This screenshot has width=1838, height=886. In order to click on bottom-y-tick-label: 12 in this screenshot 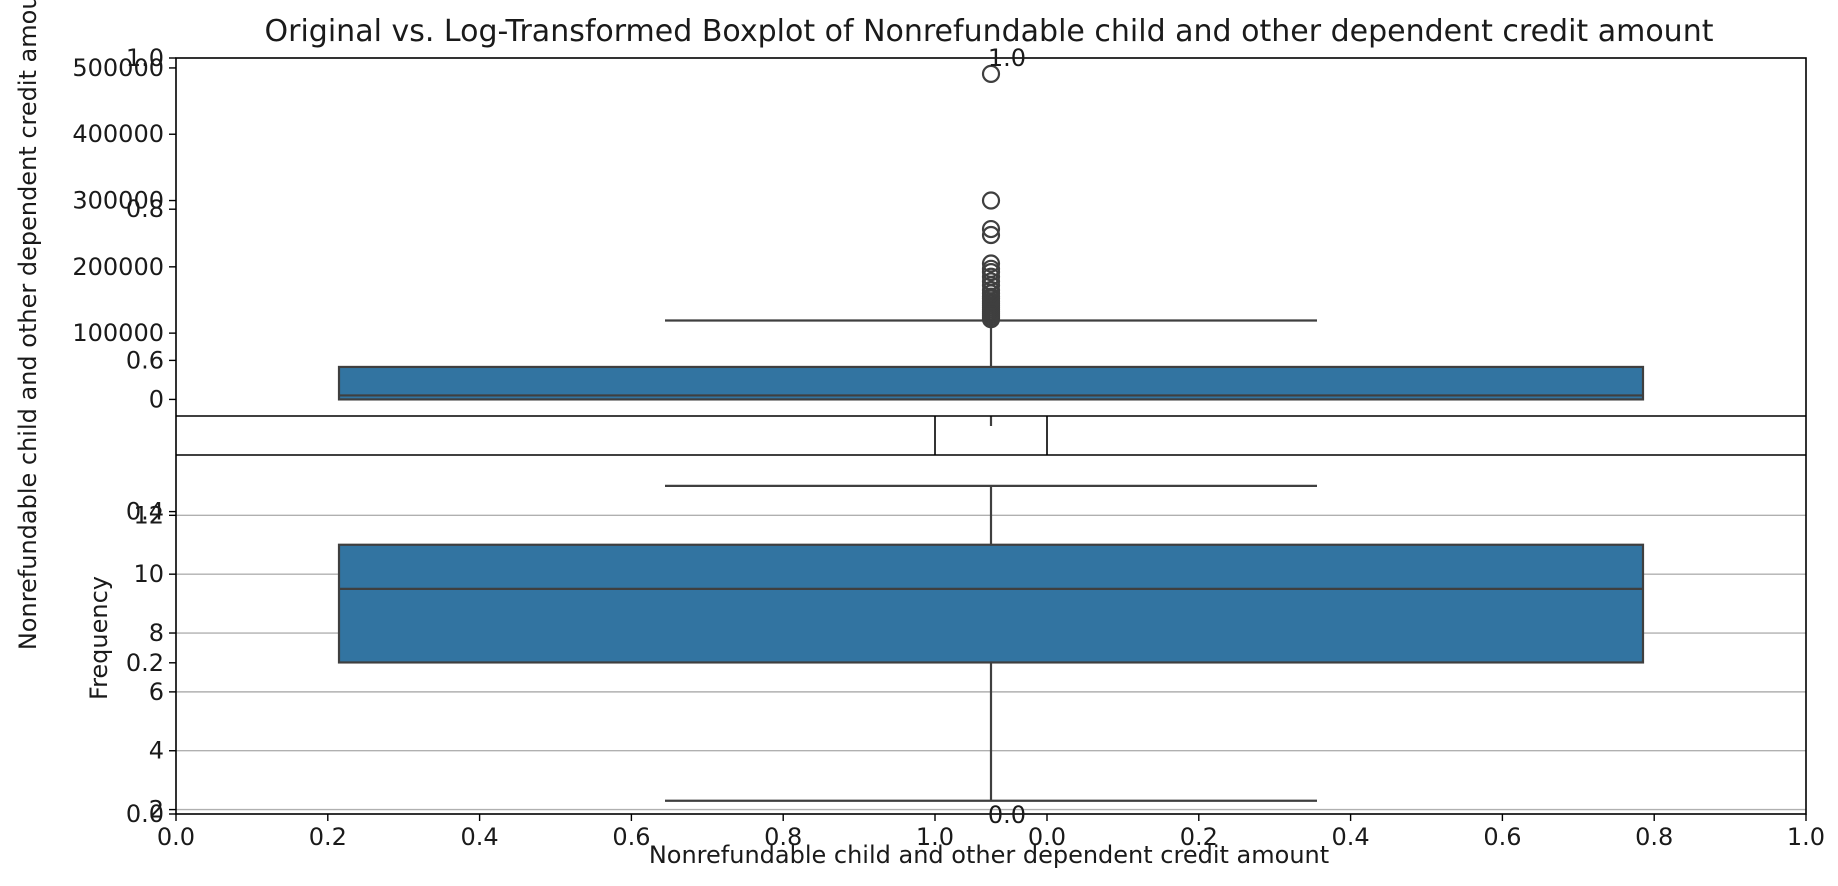, I will do `click(148, 515)`.